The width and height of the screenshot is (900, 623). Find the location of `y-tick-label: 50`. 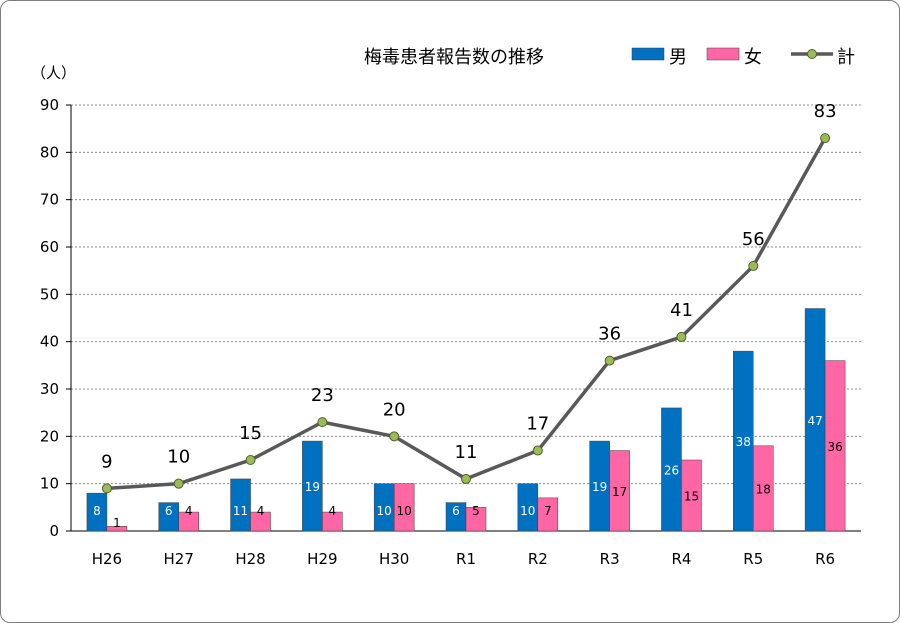

y-tick-label: 50 is located at coordinates (49, 294).